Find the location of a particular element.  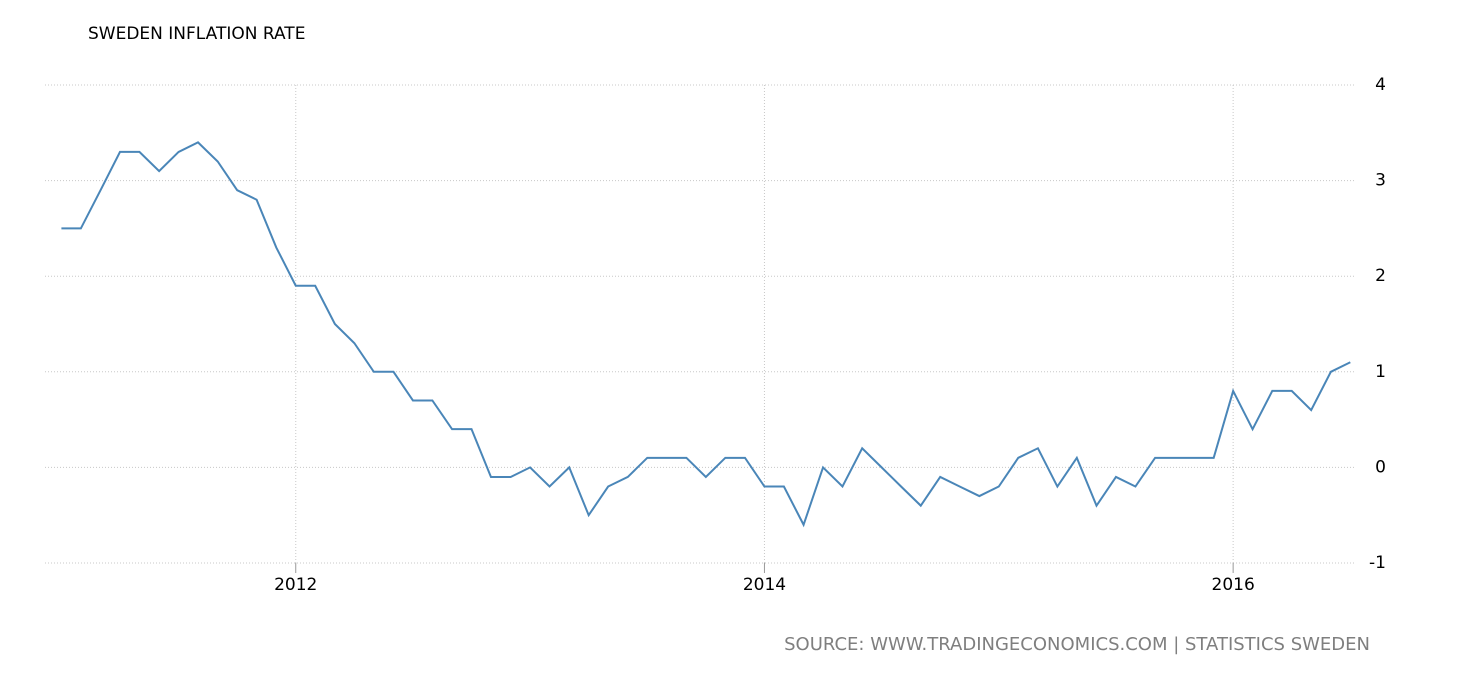

y-tick-label: 1 is located at coordinates (1380, 372).